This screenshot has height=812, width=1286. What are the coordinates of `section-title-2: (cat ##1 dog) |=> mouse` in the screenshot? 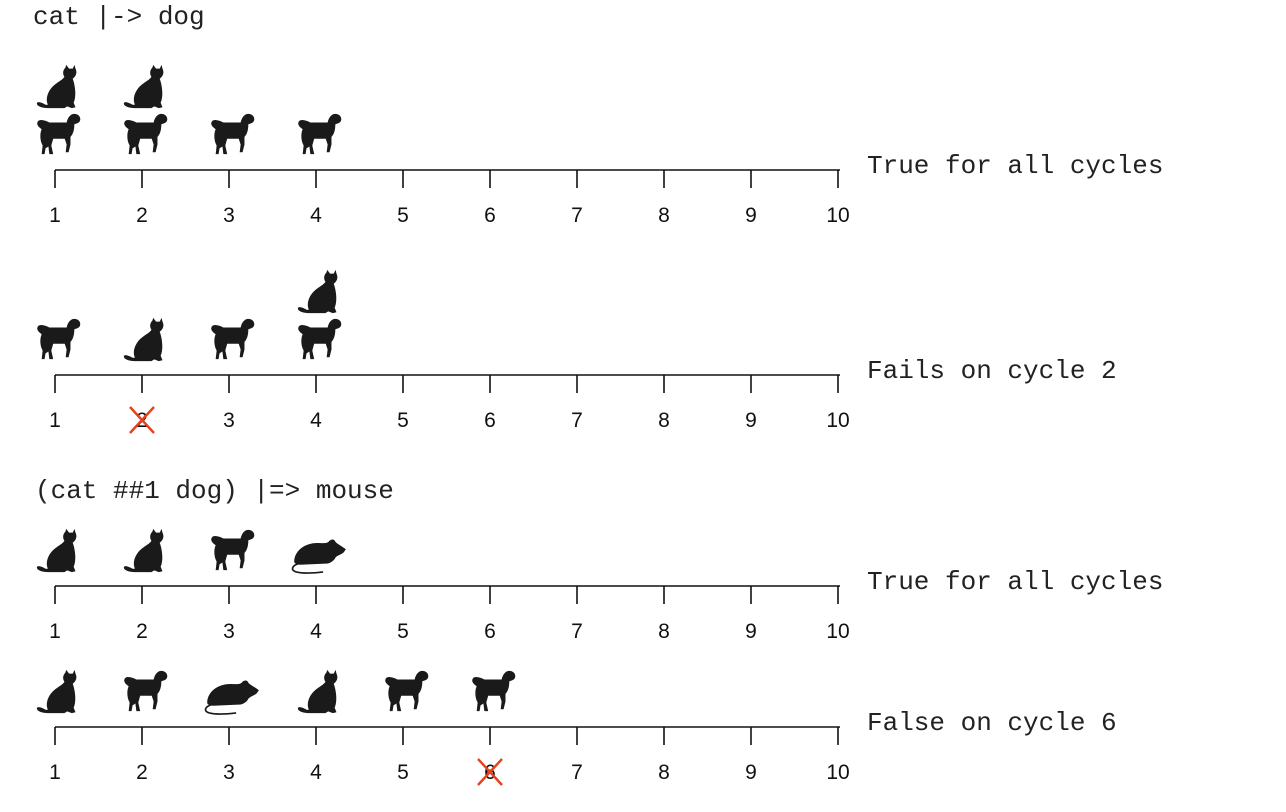 It's located at (214, 491).